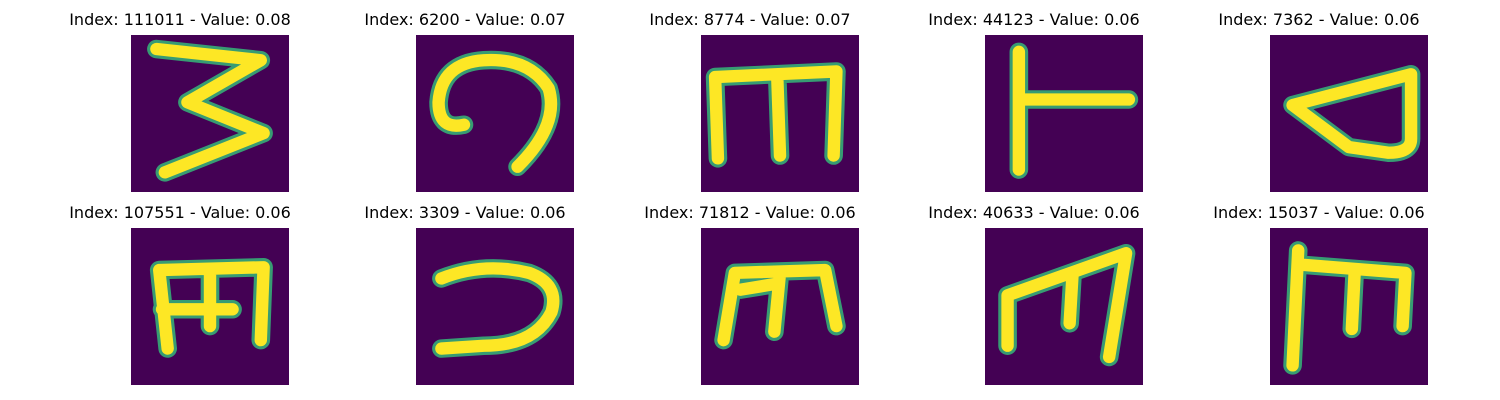 The height and width of the screenshot is (400, 1500). I want to click on image-panel: Index: 8774 - Value: 0.07, so click(750, 105).